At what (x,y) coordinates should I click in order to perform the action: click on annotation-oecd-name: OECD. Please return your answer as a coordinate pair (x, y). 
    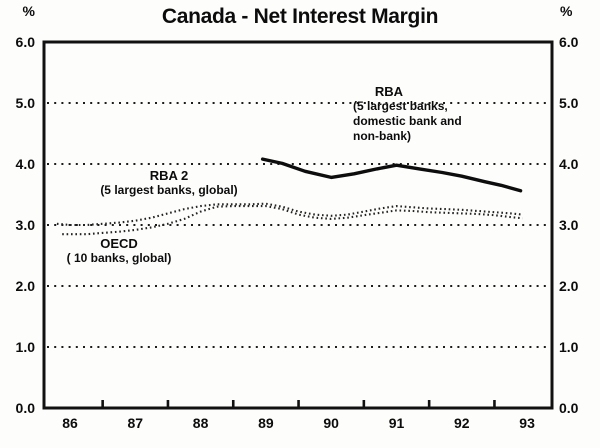
    Looking at the image, I should click on (119, 243).